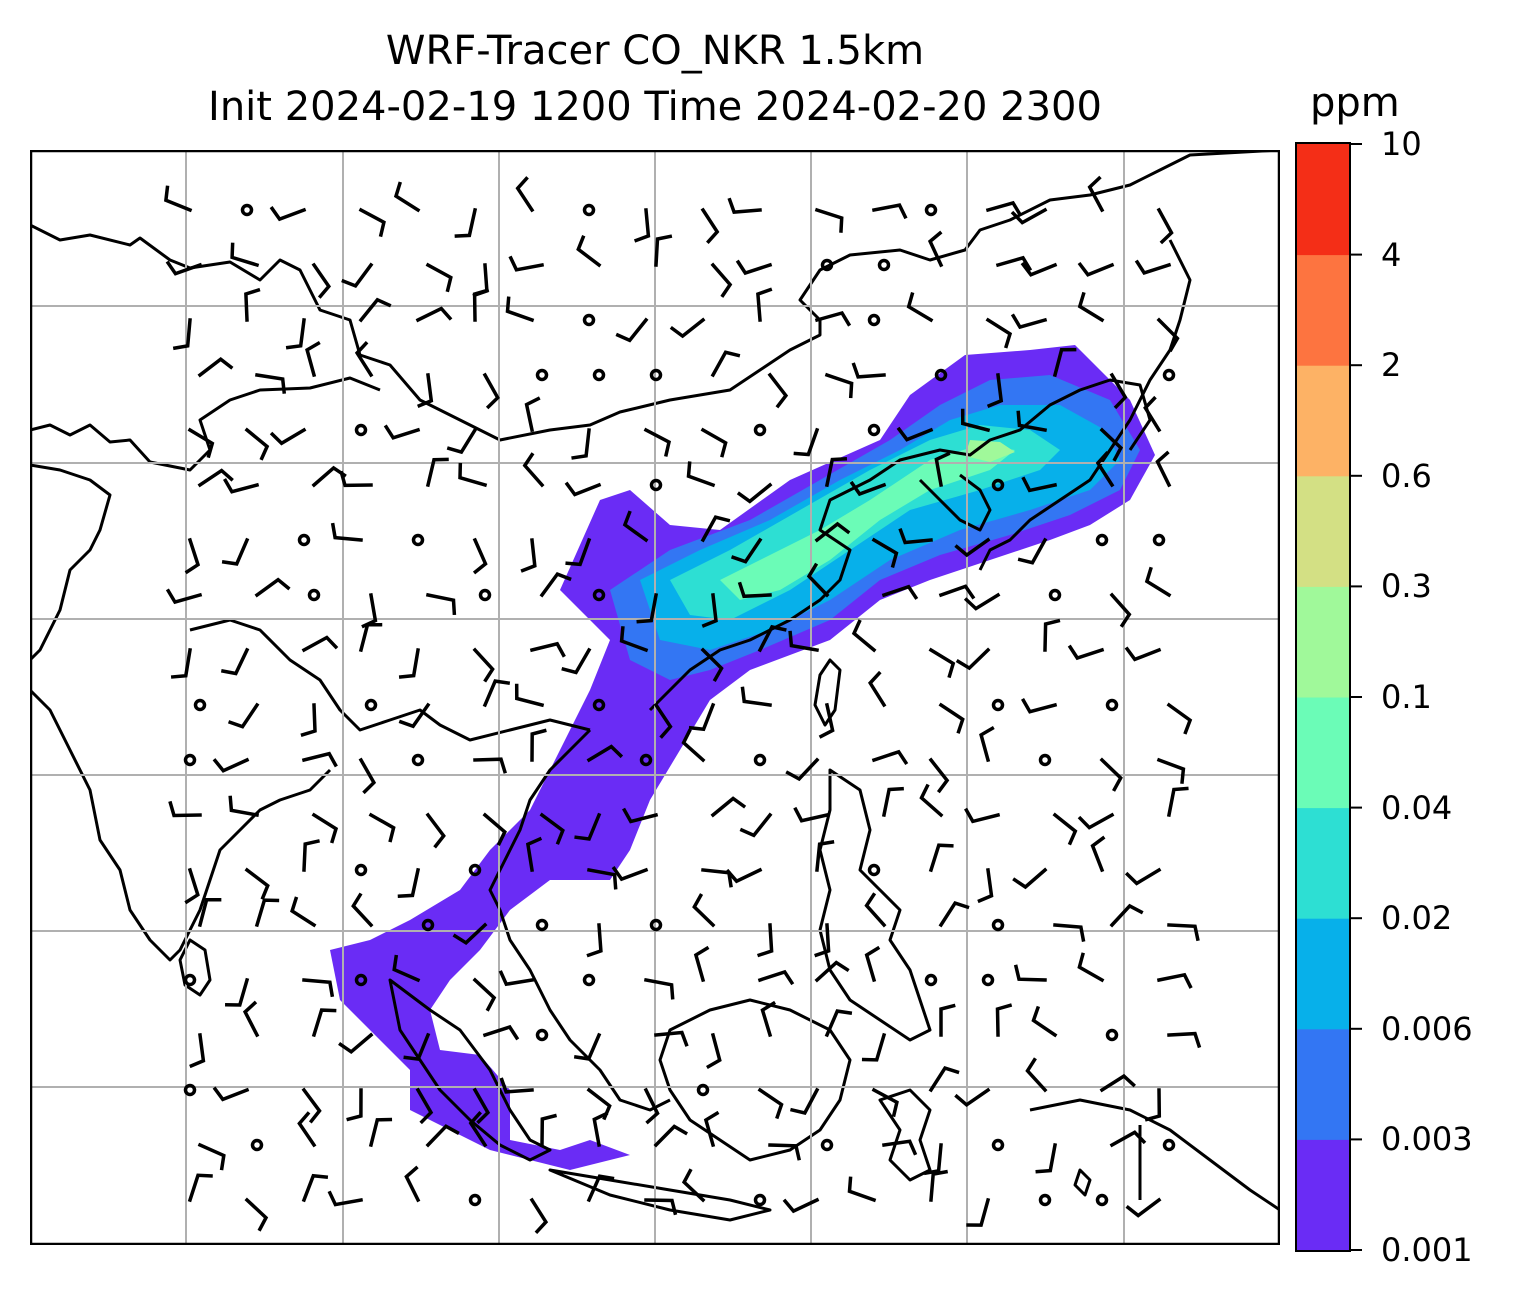 Image resolution: width=1528 pixels, height=1306 pixels. Describe the element at coordinates (1406, 697) in the screenshot. I see `colorbar-tick-label: 0.1` at that location.